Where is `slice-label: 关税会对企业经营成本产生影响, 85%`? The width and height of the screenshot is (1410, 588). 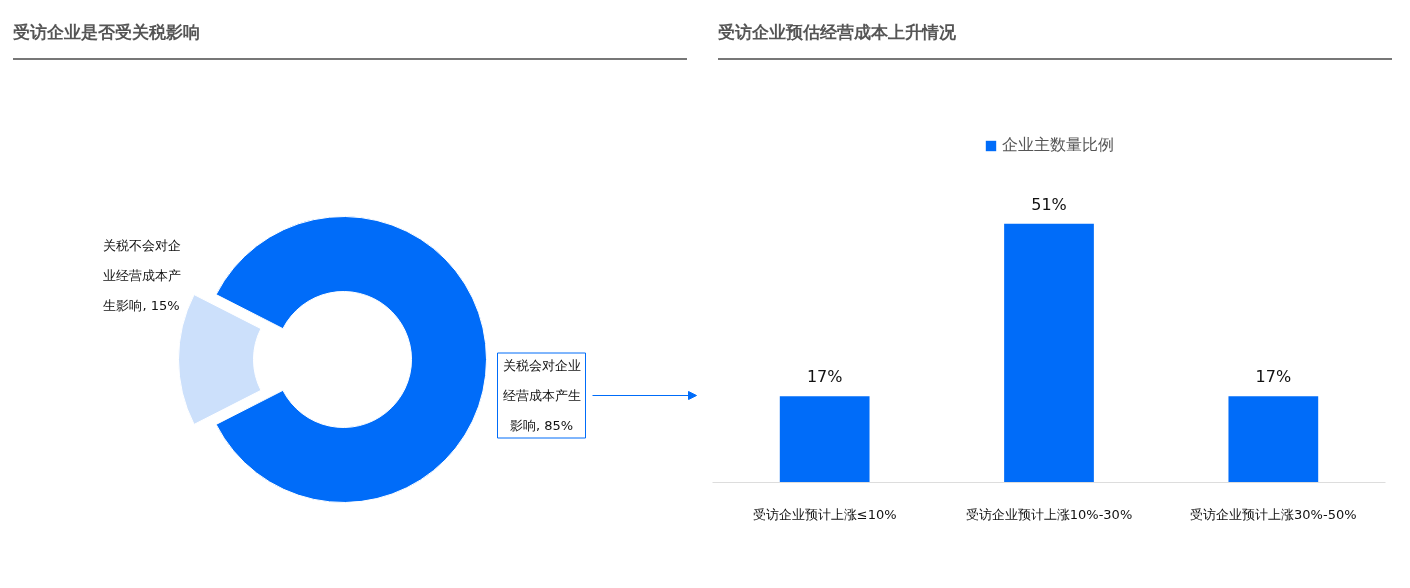
slice-label: 关税会对企业经营成本产生影响, 85% is located at coordinates (541, 395).